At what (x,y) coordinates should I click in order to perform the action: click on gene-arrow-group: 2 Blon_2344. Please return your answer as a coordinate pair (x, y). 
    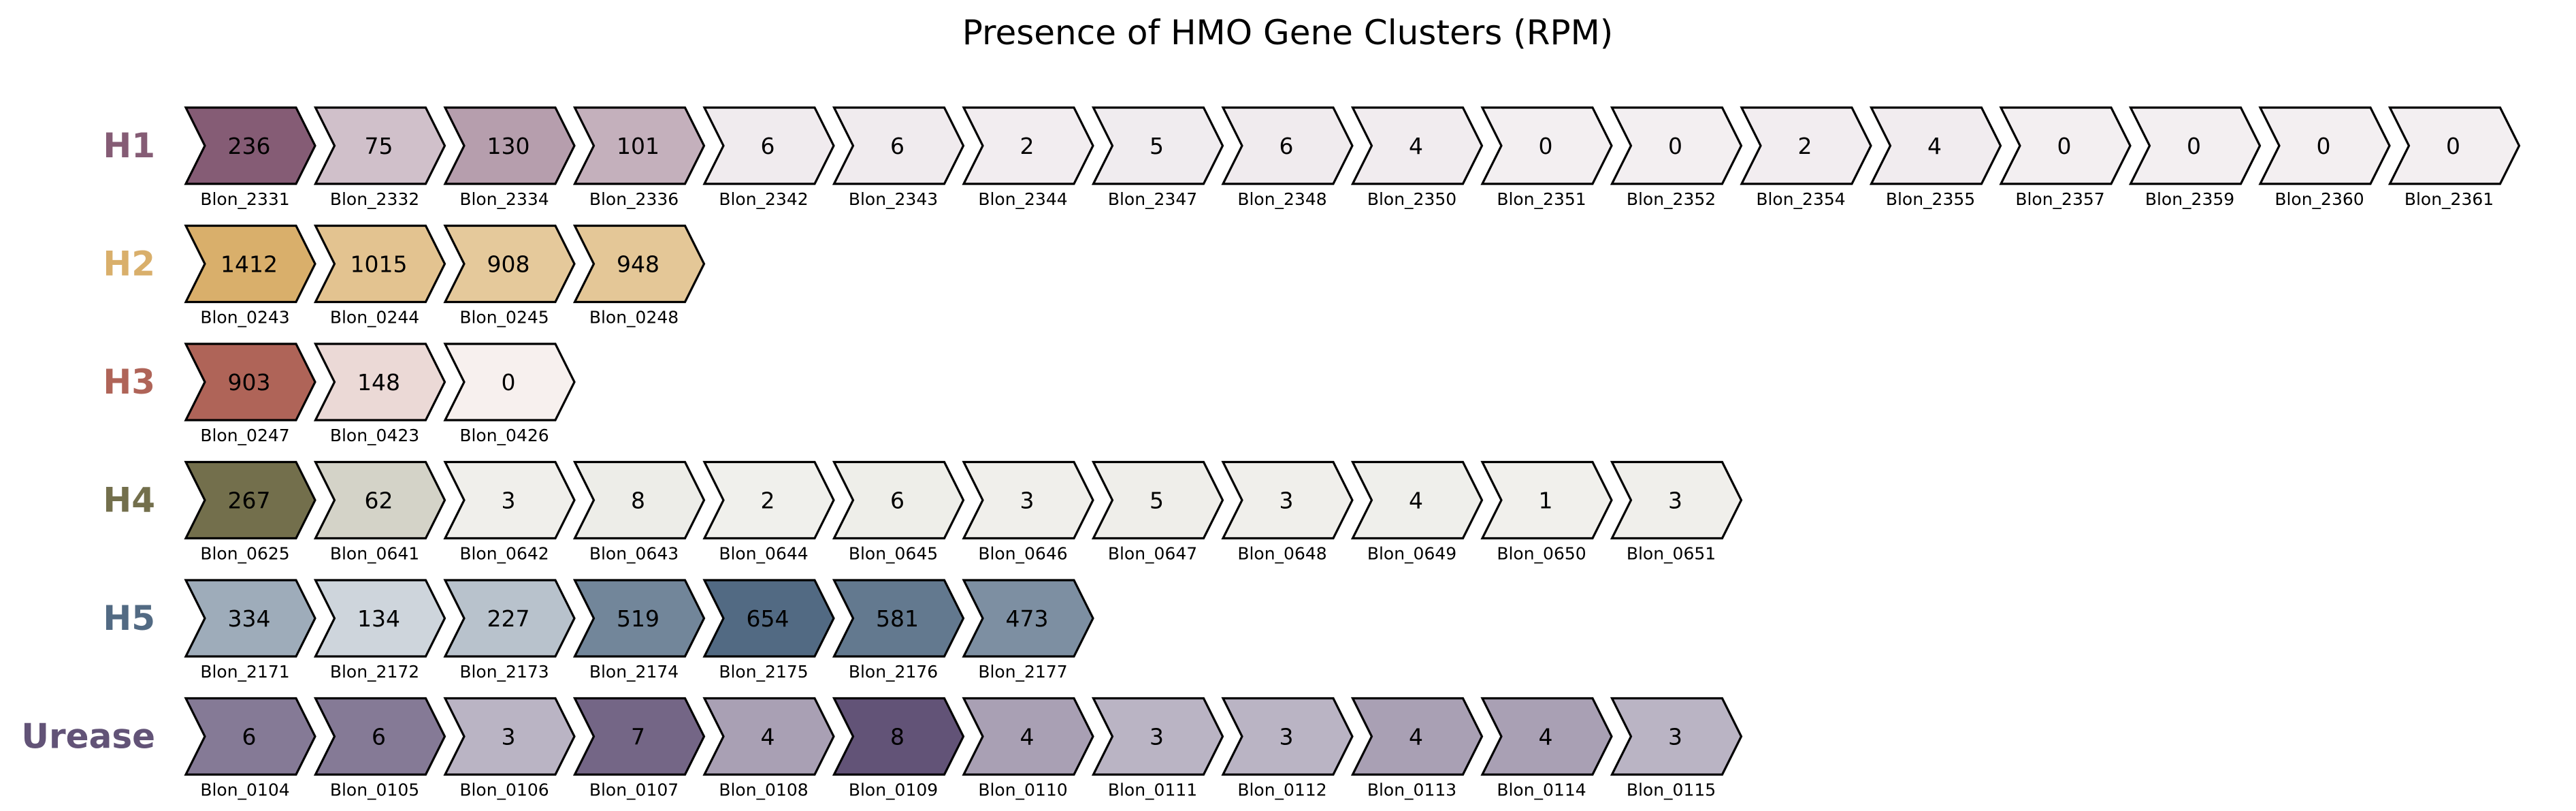
    Looking at the image, I should click on (1028, 158).